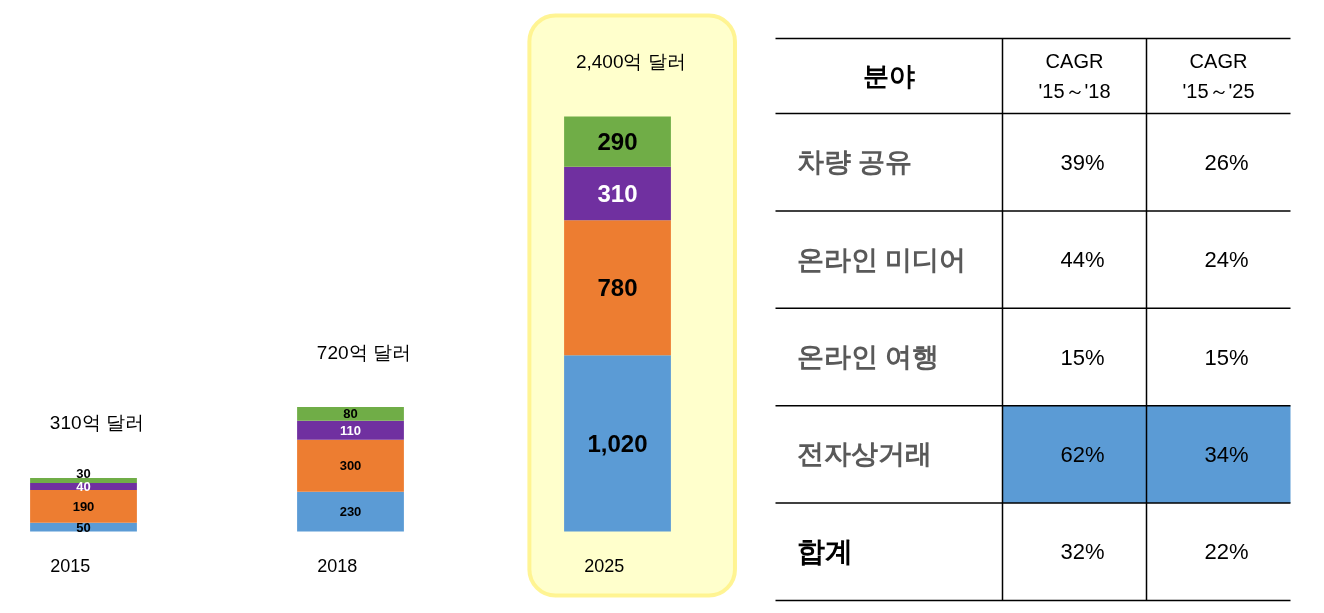 This screenshot has width=1324, height=613. I want to click on total-label: 720억 달러, so click(363, 352).